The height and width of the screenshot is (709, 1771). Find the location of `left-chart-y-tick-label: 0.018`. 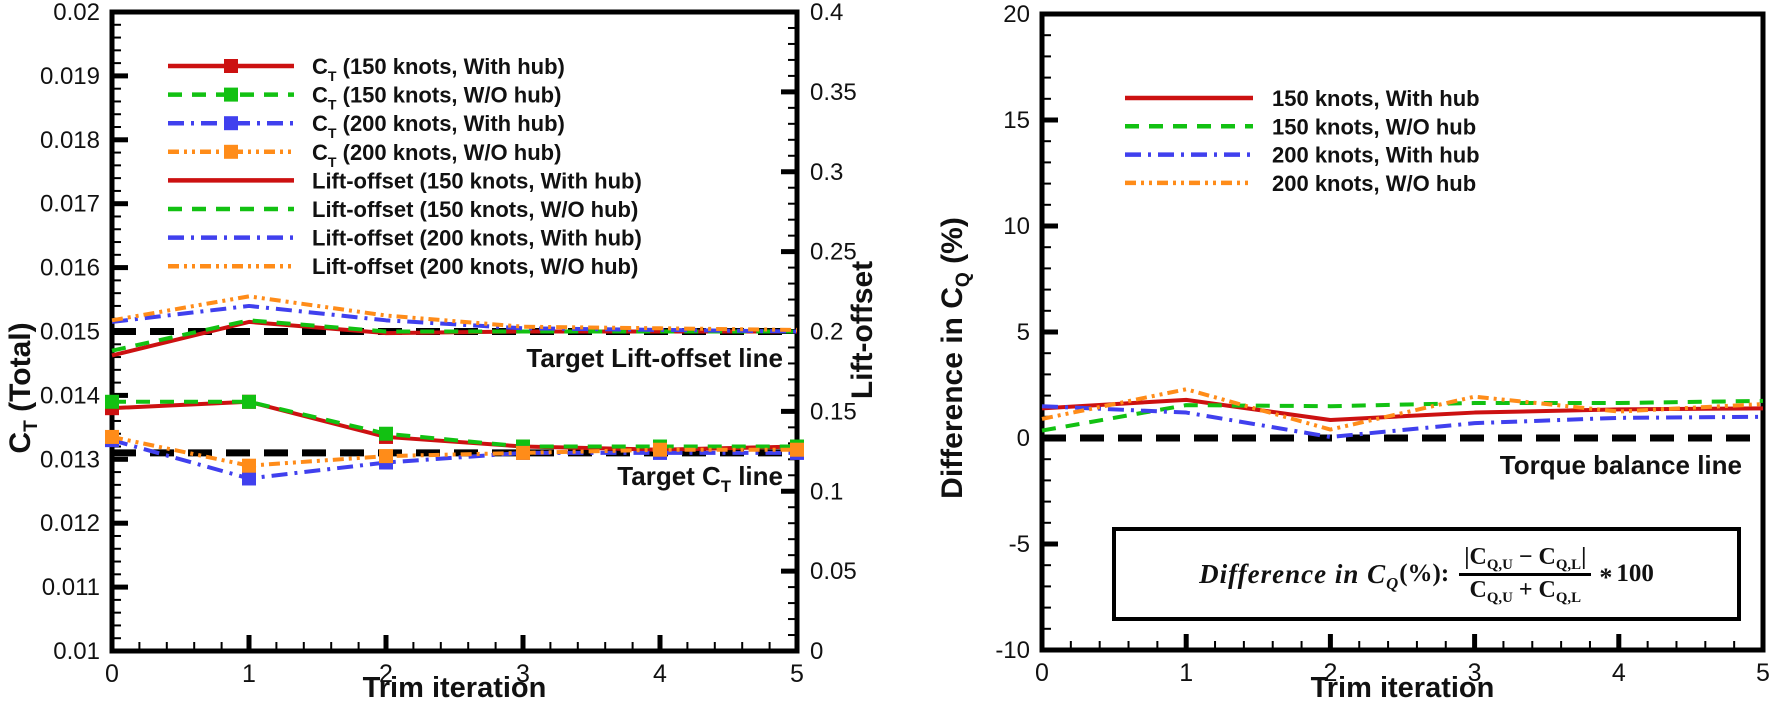

left-chart-y-tick-label: 0.018 is located at coordinates (70, 140).